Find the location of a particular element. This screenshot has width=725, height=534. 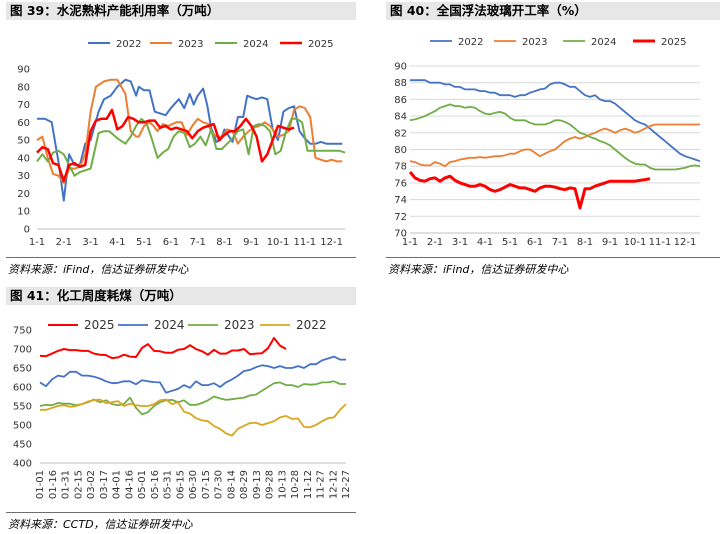

glass-series-line-2023 is located at coordinates (554, 145).